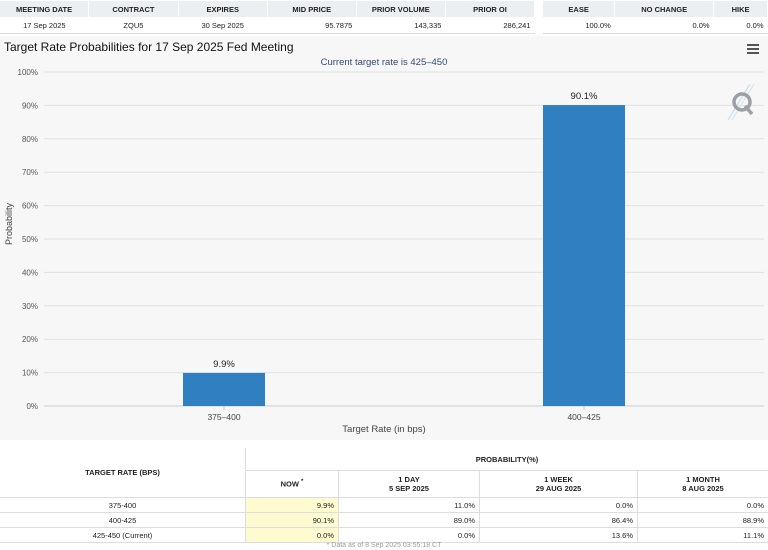 This screenshot has width=768, height=550. Describe the element at coordinates (401, 25) in the screenshot. I see `prior-volume-value: 143,335` at that location.